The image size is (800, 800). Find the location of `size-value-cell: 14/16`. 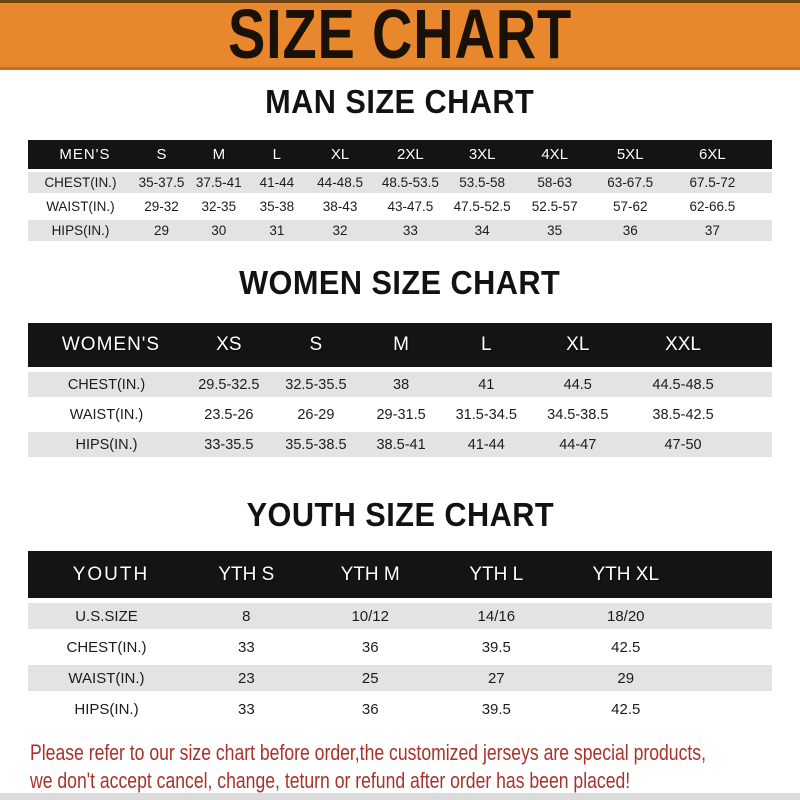

size-value-cell: 14/16 is located at coordinates (496, 616).